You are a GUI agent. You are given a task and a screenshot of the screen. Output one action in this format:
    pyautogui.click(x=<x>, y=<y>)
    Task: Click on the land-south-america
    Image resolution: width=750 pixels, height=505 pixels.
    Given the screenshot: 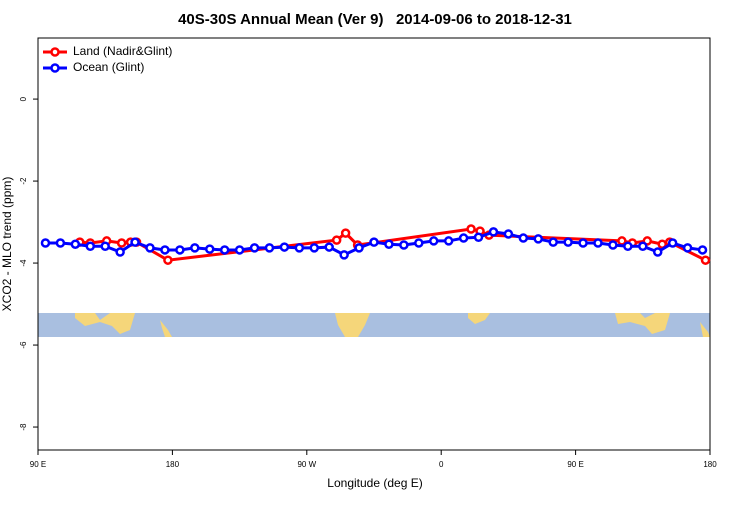 What is the action you would take?
    pyautogui.click(x=352, y=325)
    